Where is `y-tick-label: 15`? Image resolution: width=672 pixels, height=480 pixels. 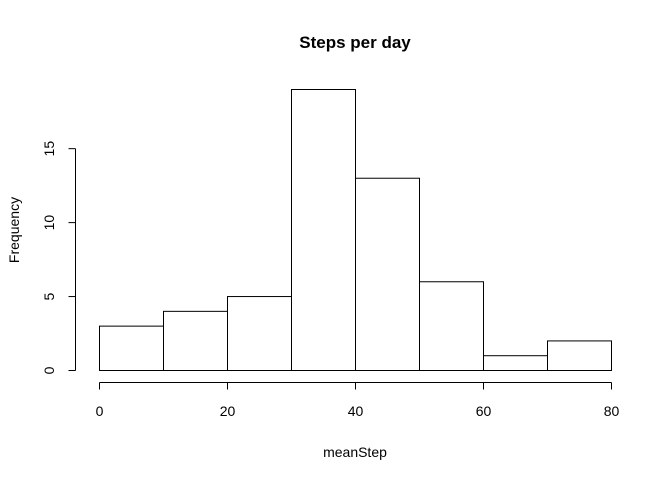 y-tick-label: 15 is located at coordinates (49, 149).